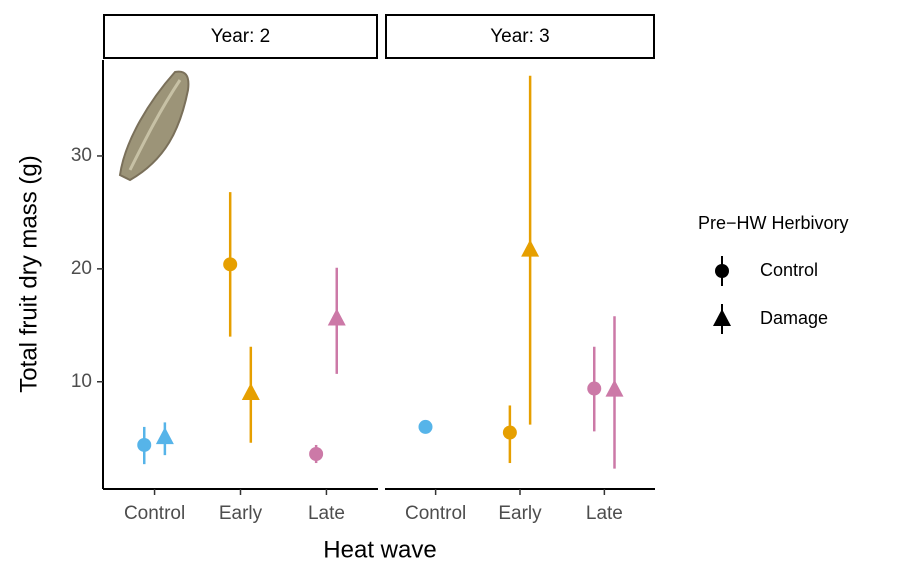 Image resolution: width=899 pixels, height=571 pixels. Describe the element at coordinates (81, 155) in the screenshot. I see `y-tick-label: 30` at that location.